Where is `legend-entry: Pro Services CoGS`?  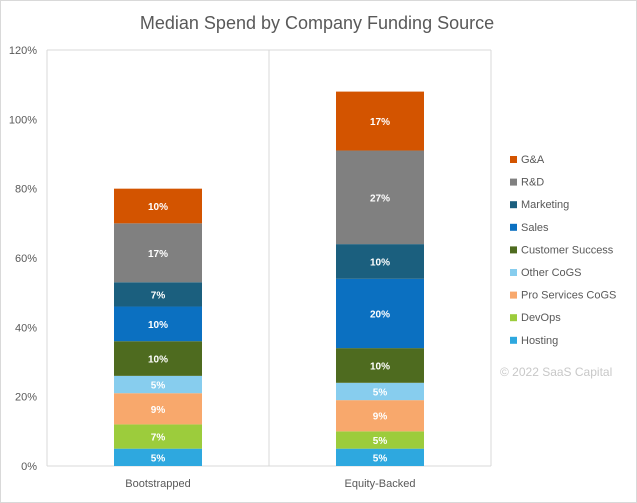
legend-entry: Pro Services CoGS is located at coordinates (568, 296).